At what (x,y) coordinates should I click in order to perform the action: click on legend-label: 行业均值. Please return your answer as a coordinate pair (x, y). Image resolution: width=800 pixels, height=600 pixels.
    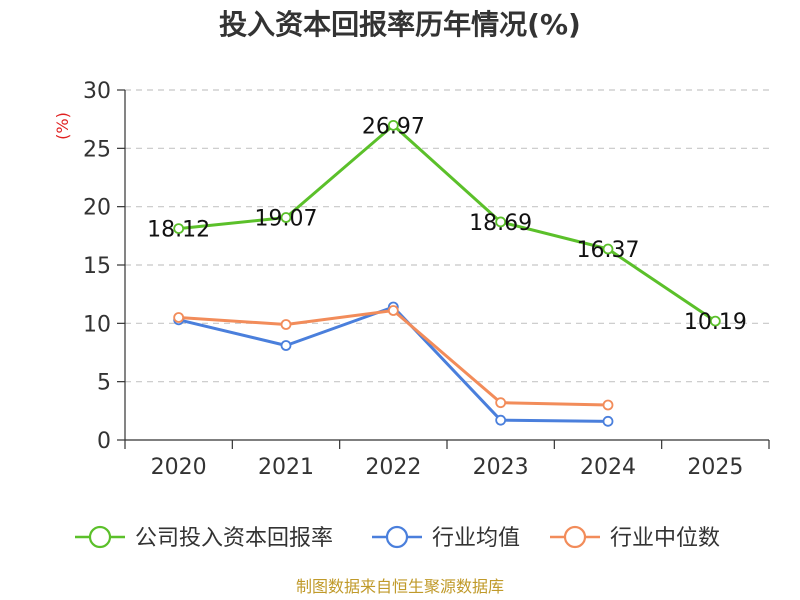
    Looking at the image, I should click on (476, 538).